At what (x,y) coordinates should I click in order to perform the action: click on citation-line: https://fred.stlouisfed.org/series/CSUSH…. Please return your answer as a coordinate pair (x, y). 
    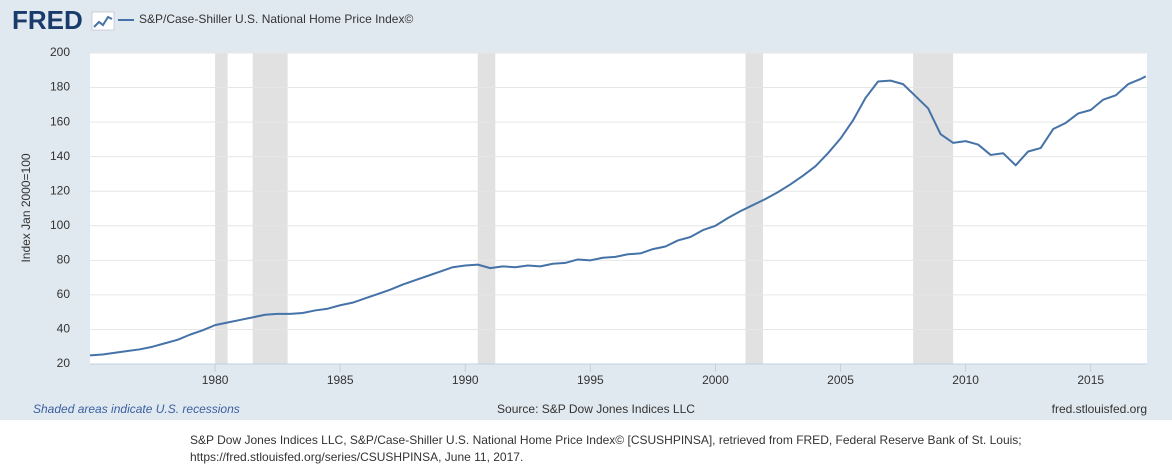
    Looking at the image, I should click on (356, 457).